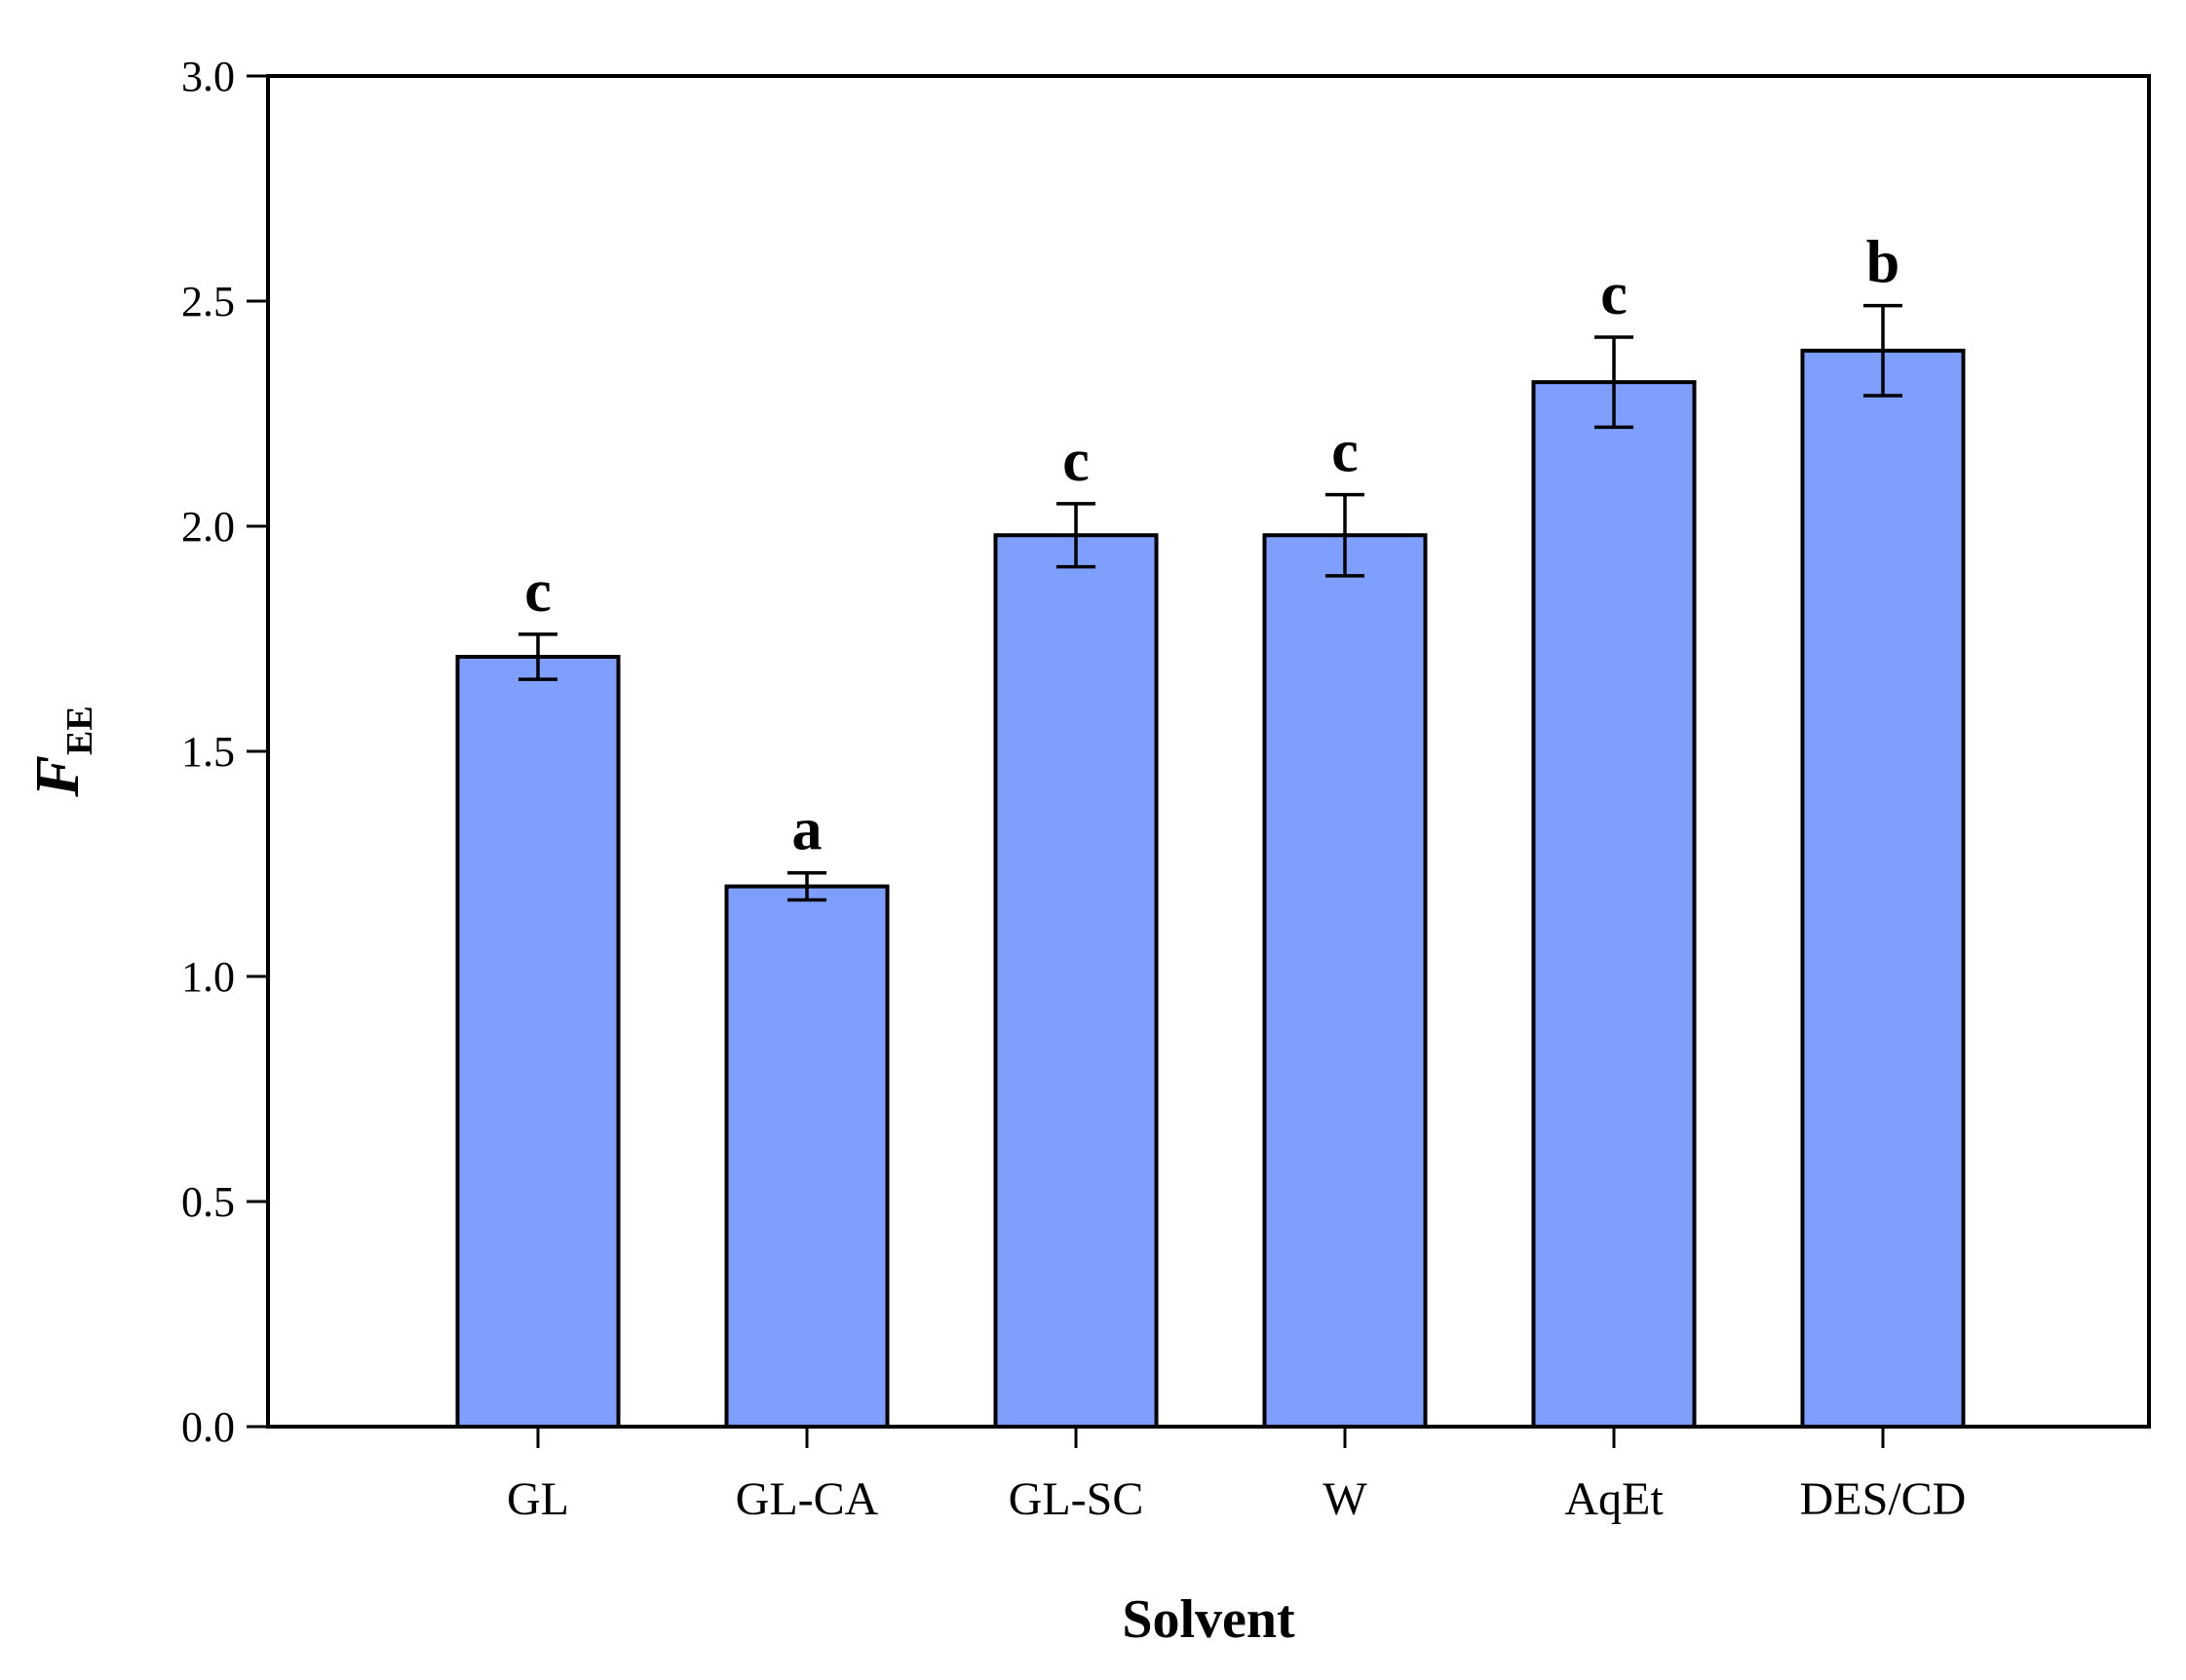  Describe the element at coordinates (208, 301) in the screenshot. I see `y-tick-label: 2.5` at that location.